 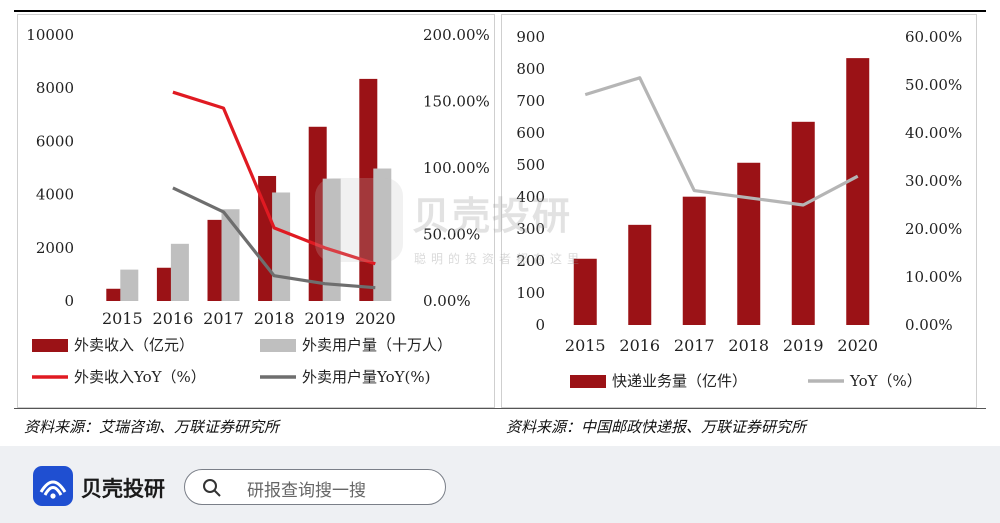 What do you see at coordinates (152, 427) in the screenshot?
I see `source-note-left: 资料来源：艾瑞咨询、万联证券研究所` at bounding box center [152, 427].